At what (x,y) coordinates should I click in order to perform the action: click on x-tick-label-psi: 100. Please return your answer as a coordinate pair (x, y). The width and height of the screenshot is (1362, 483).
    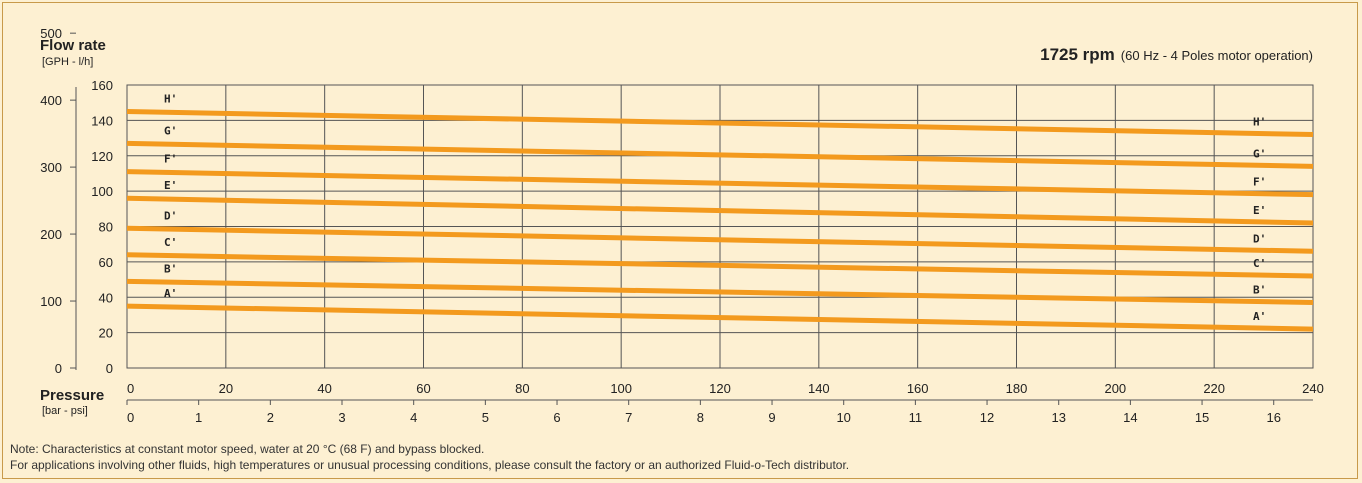
    Looking at the image, I should click on (621, 388).